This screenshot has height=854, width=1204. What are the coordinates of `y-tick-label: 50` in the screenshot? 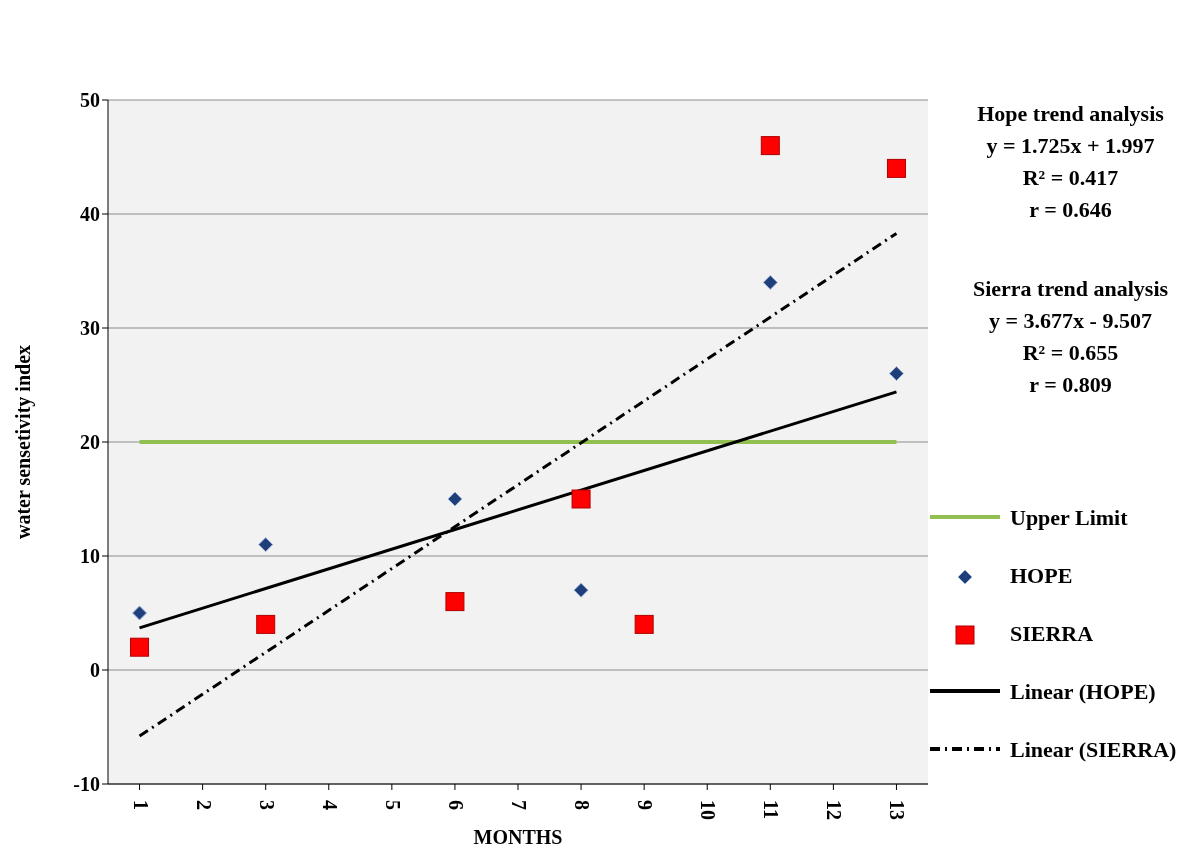 It's located at (90, 100).